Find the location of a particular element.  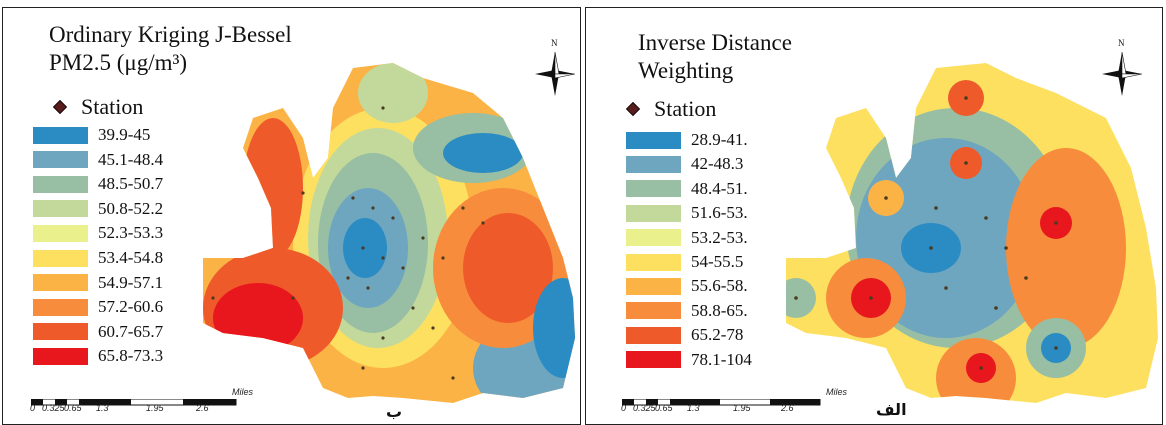

legend-item: 53.4-54.8 is located at coordinates (98, 258).